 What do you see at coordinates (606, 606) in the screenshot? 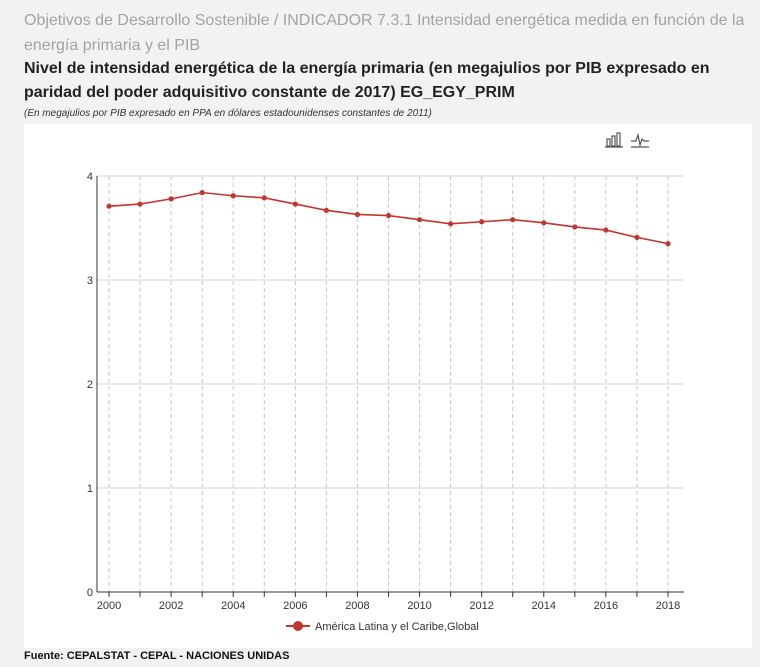
I see `x-tick-label: 2016` at bounding box center [606, 606].